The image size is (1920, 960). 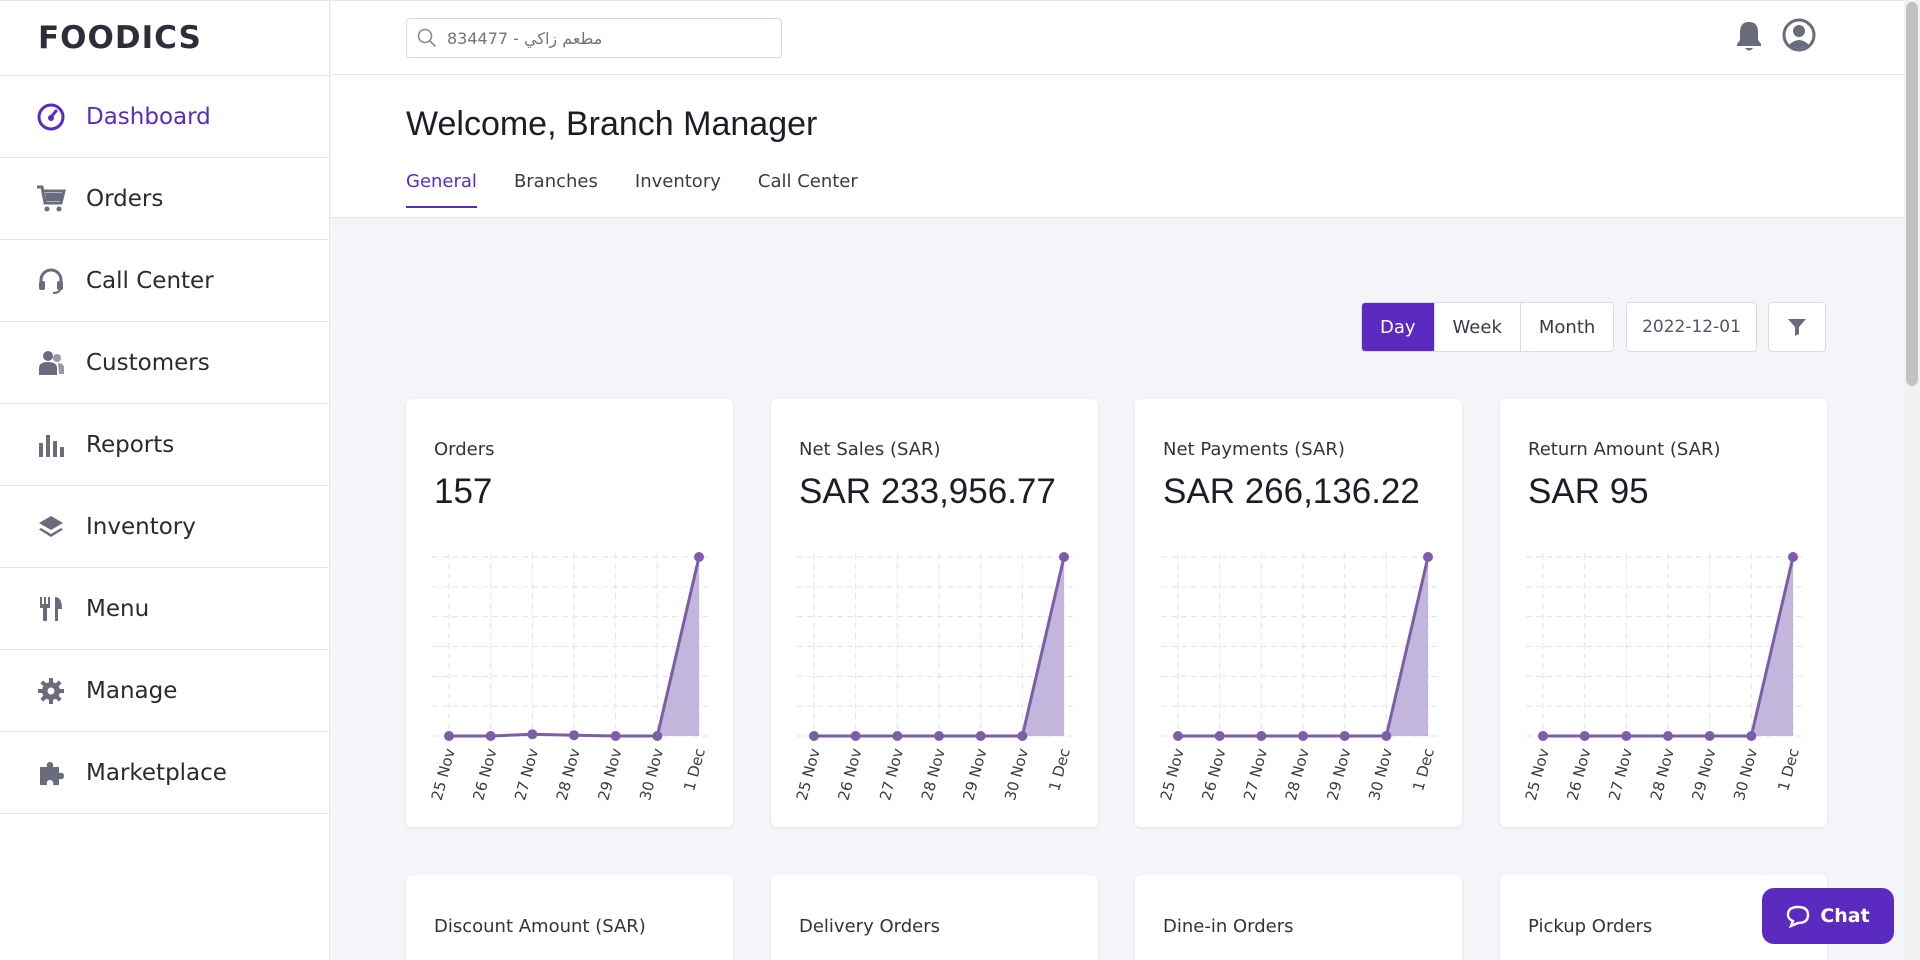 I want to click on user-circle-icon, so click(x=1799, y=37).